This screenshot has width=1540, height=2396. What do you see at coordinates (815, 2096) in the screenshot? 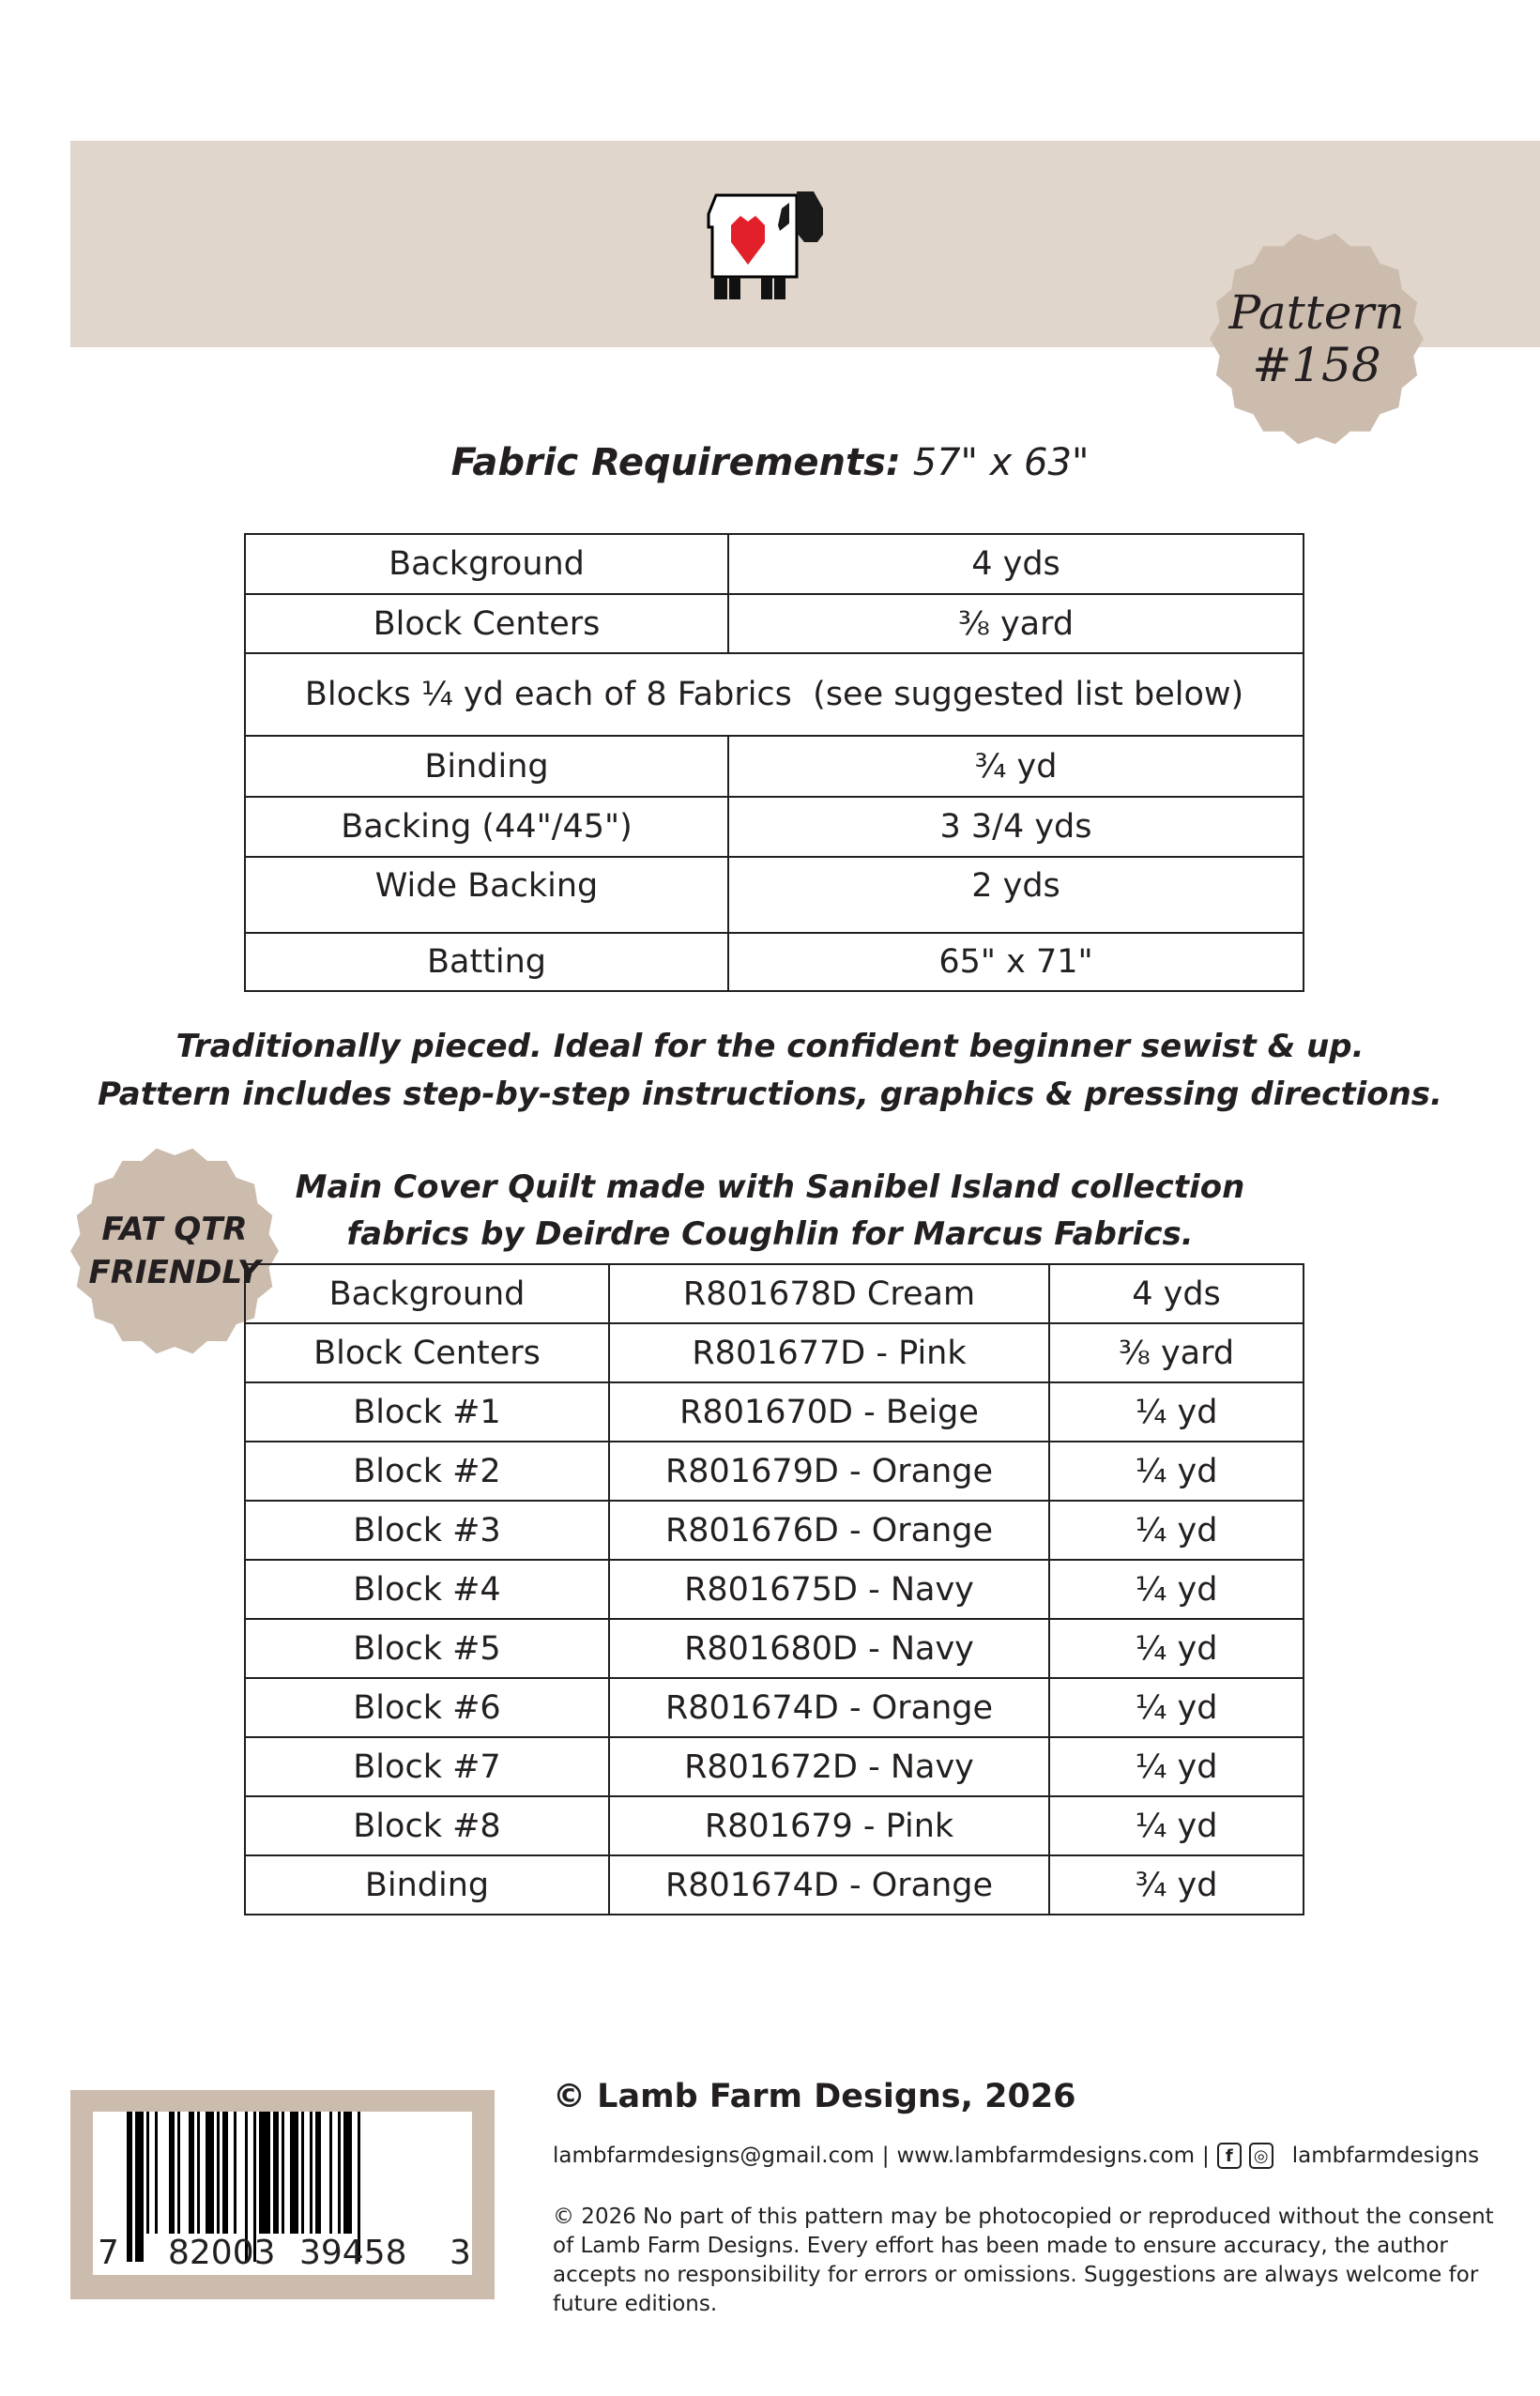
I see `copyright-heading: © Lamb Farm Designs, 2026` at bounding box center [815, 2096].